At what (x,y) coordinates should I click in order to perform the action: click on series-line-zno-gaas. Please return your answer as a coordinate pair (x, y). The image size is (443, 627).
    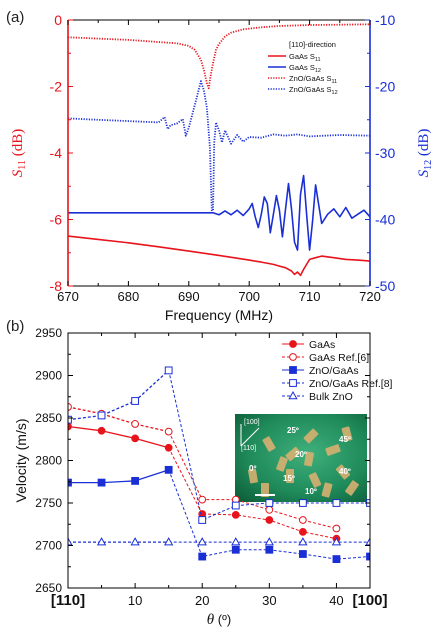
    Looking at the image, I should click on (118, 476).